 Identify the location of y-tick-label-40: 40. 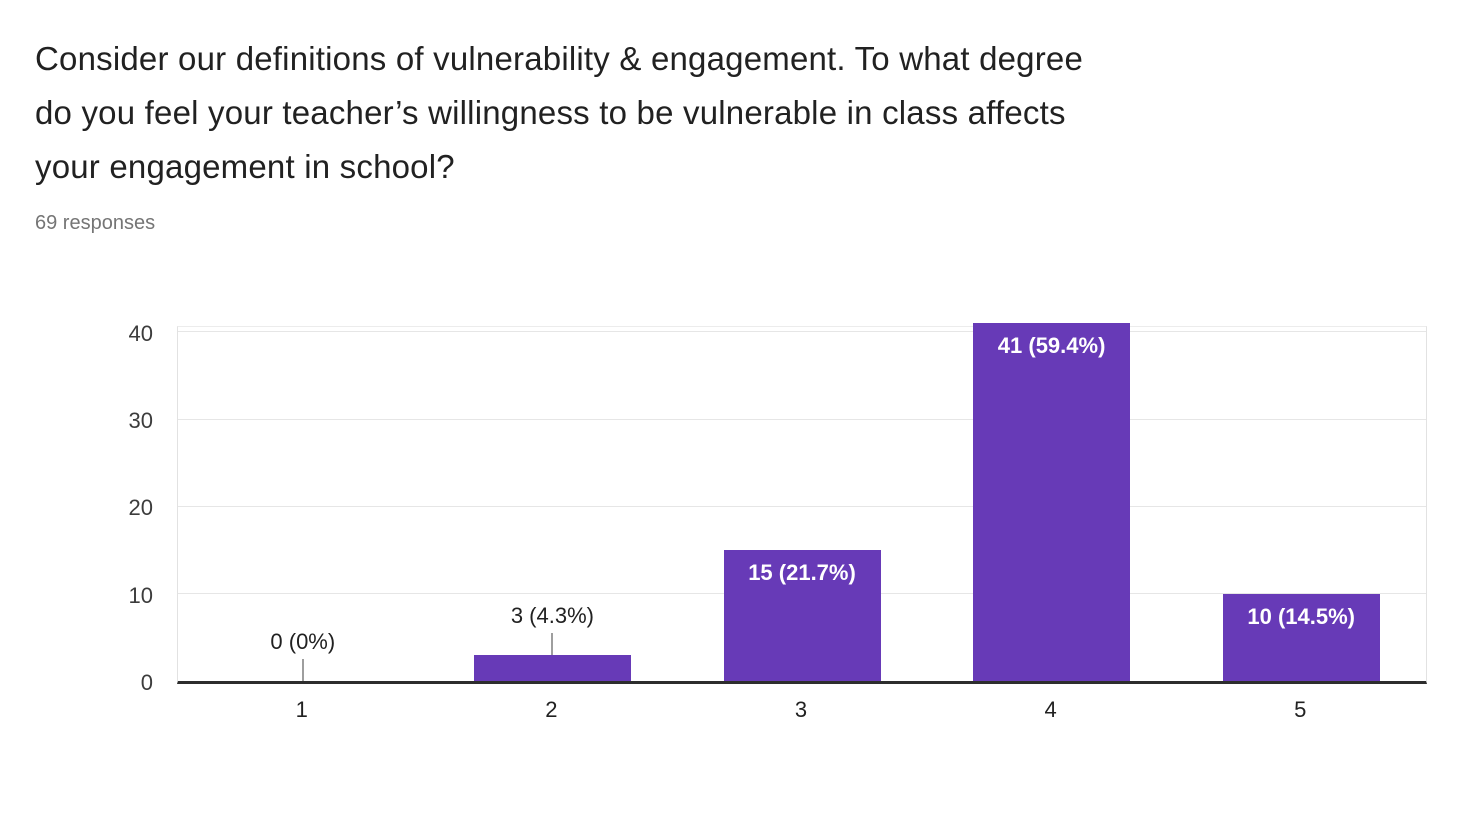
(140, 333).